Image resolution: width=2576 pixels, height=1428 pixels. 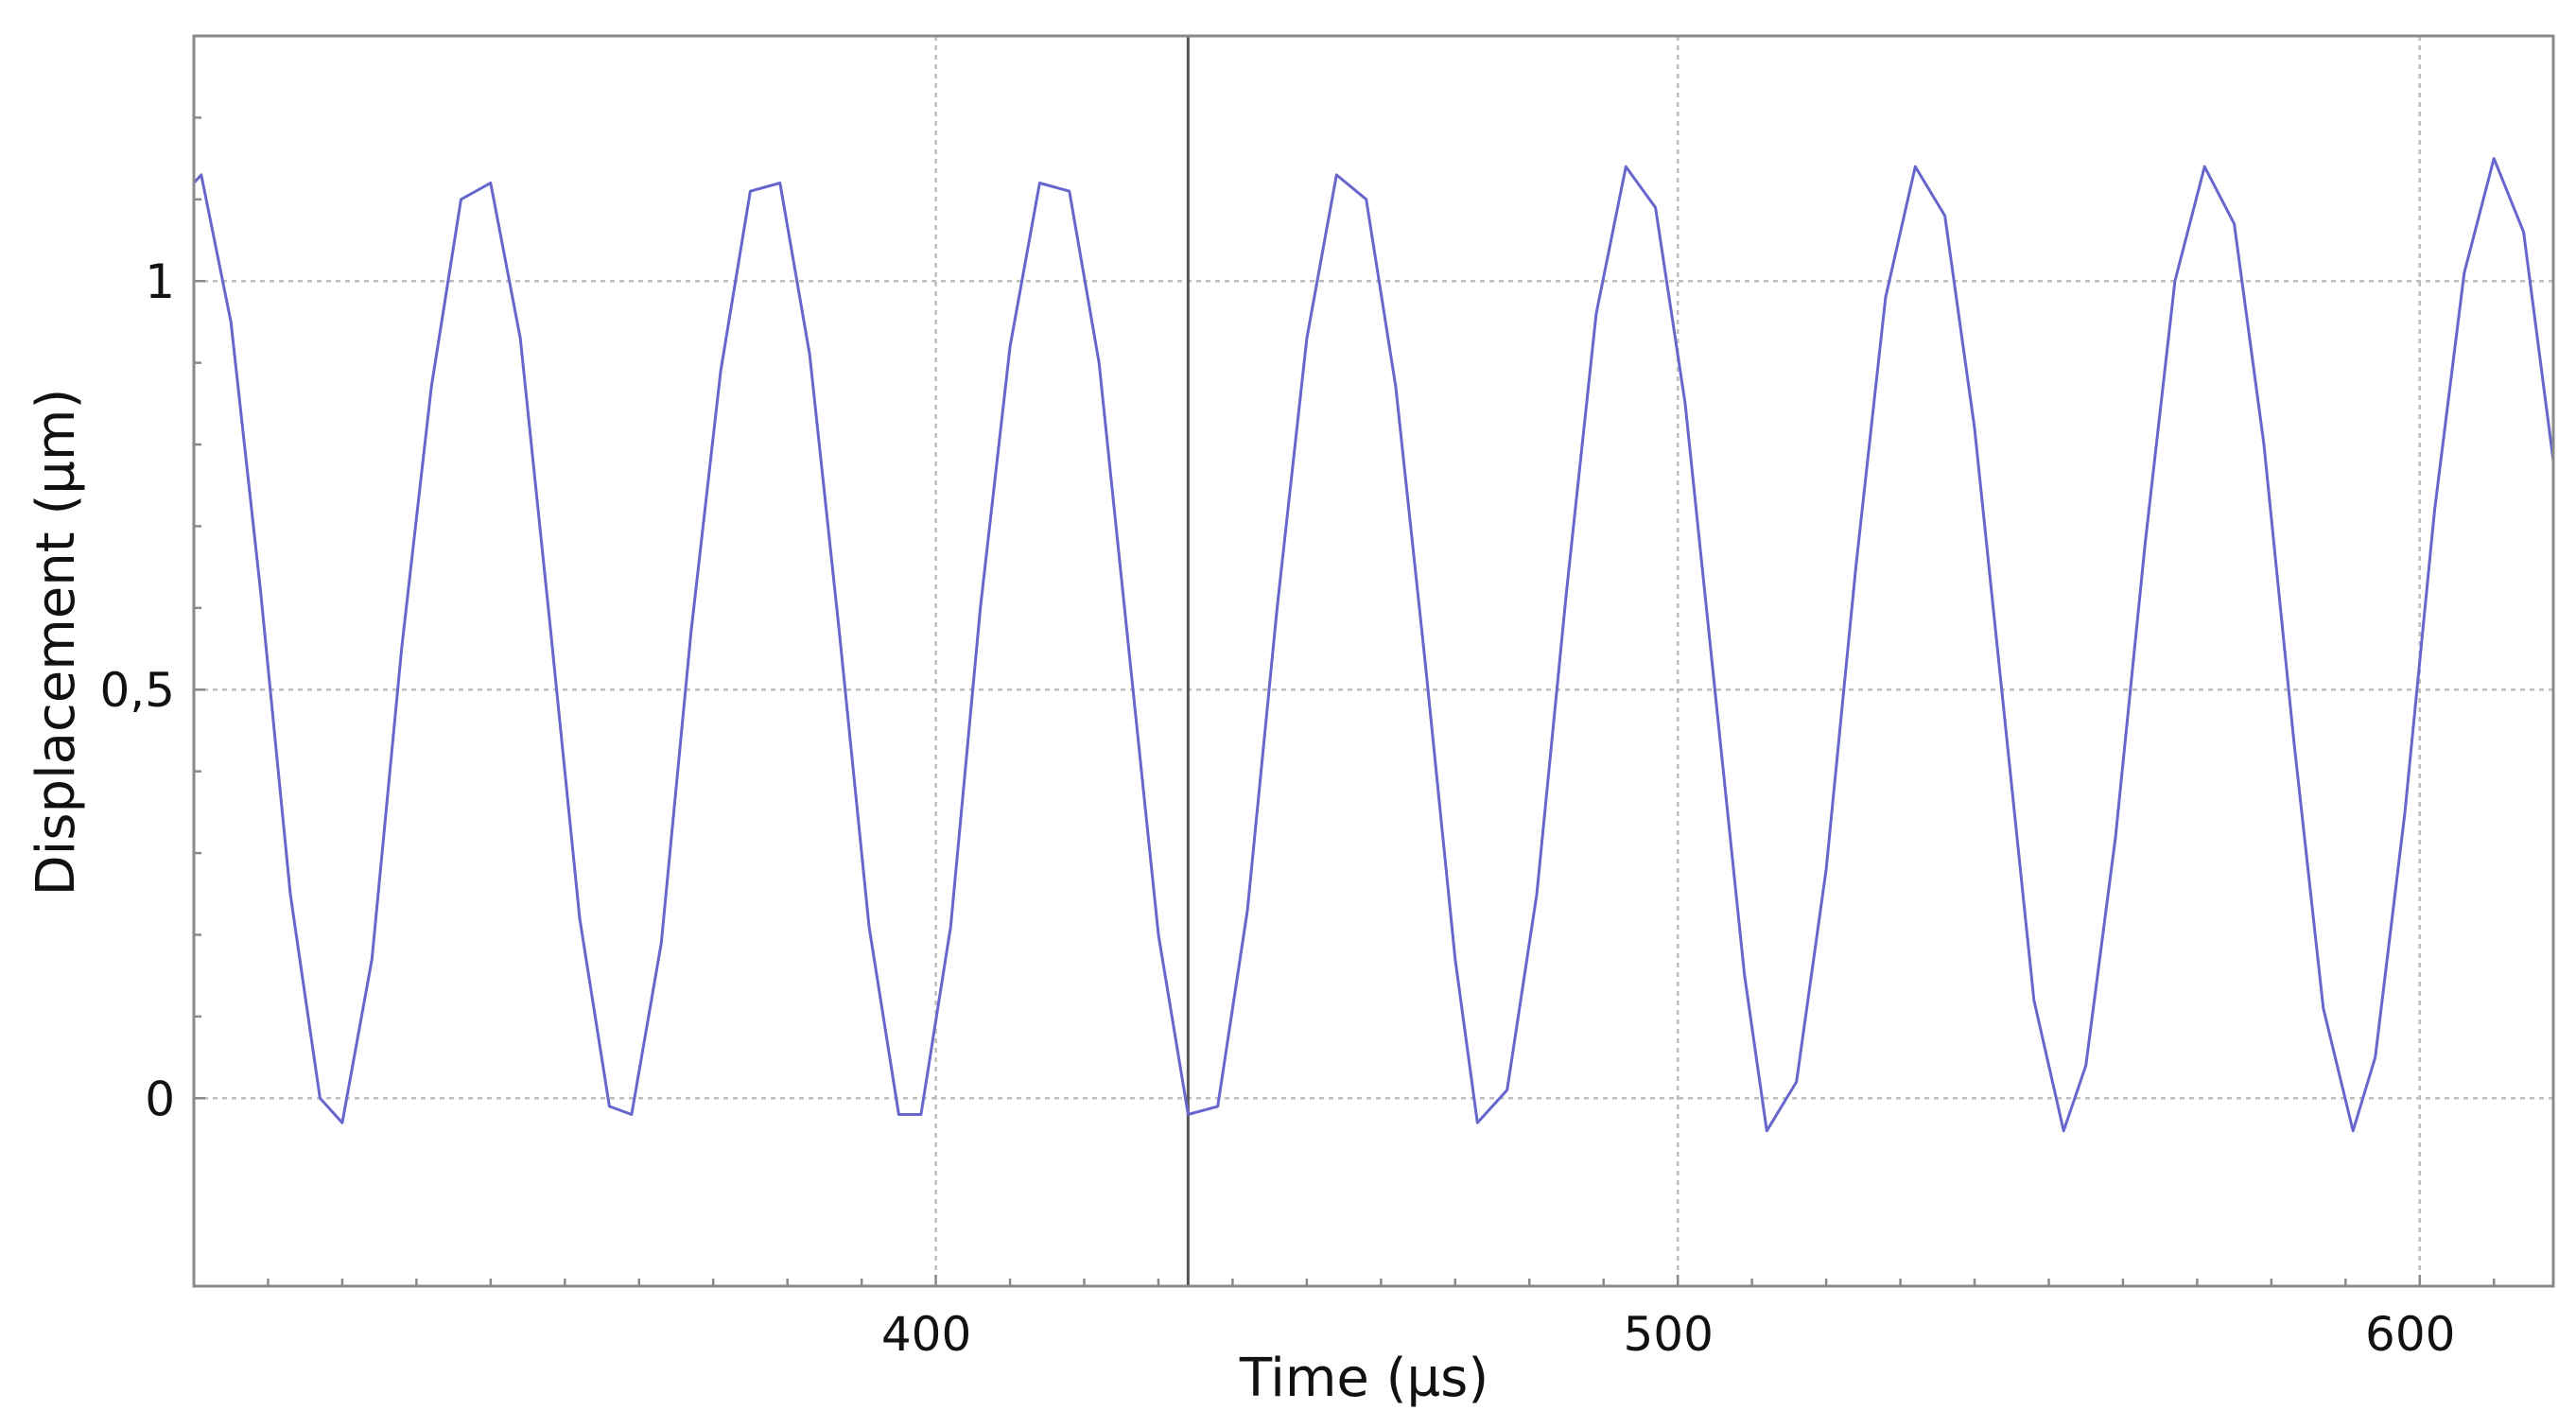 I want to click on y-tick-label: 0, so click(x=160, y=1098).